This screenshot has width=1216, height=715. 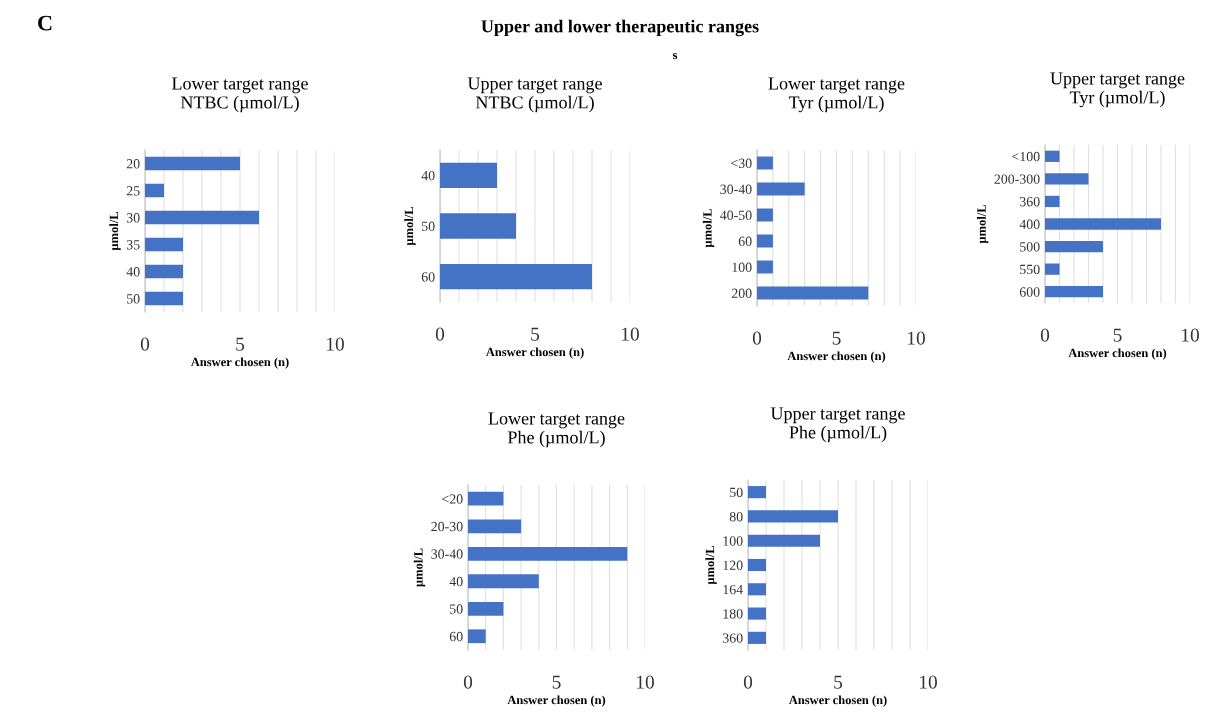 I want to click on y-tick-label: 20, so click(x=133, y=164).